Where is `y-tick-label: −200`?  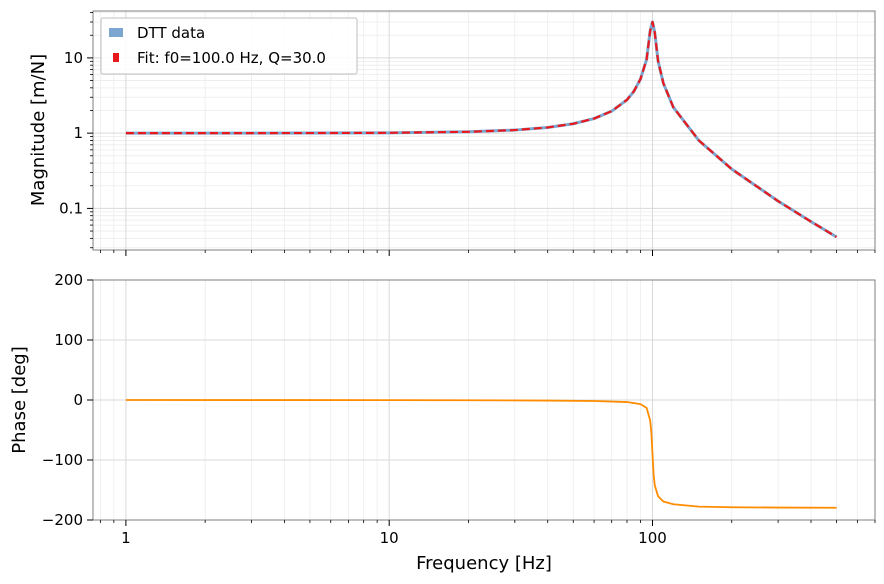
y-tick-label: −200 is located at coordinates (62, 520).